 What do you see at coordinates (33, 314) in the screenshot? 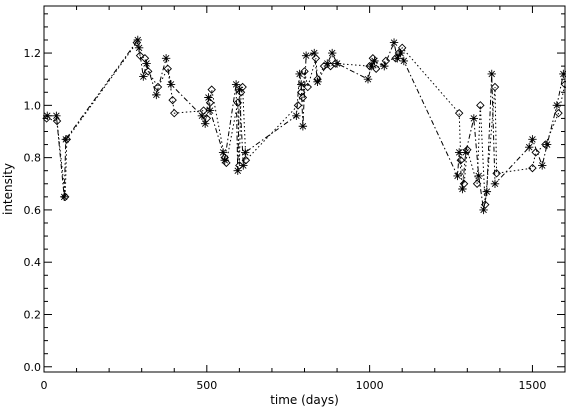
I see `y-tick-label: 0.2` at bounding box center [33, 314].